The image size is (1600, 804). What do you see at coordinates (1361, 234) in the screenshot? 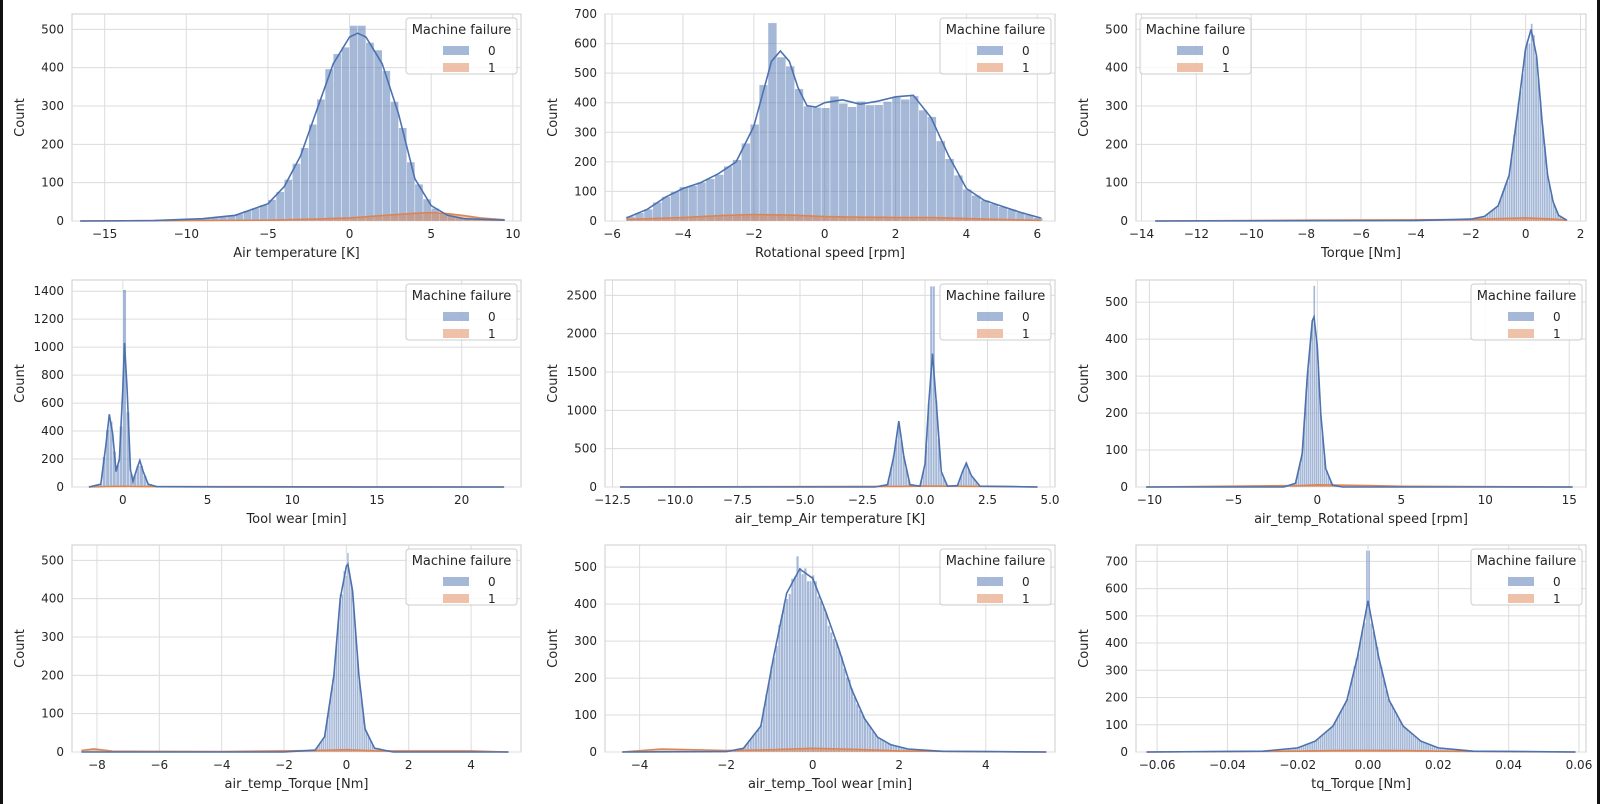
I see `x-tick-label: −6` at bounding box center [1361, 234].